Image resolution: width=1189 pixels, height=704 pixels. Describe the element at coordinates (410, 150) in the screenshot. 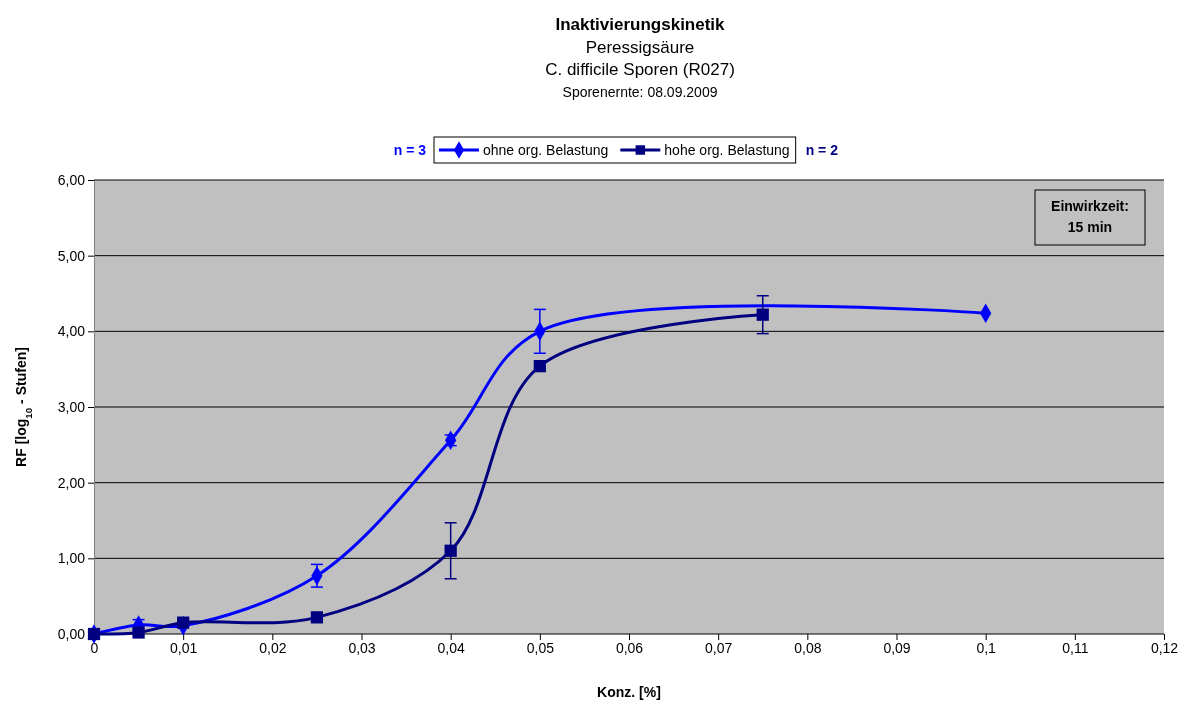

I see `text: n = 3` at that location.